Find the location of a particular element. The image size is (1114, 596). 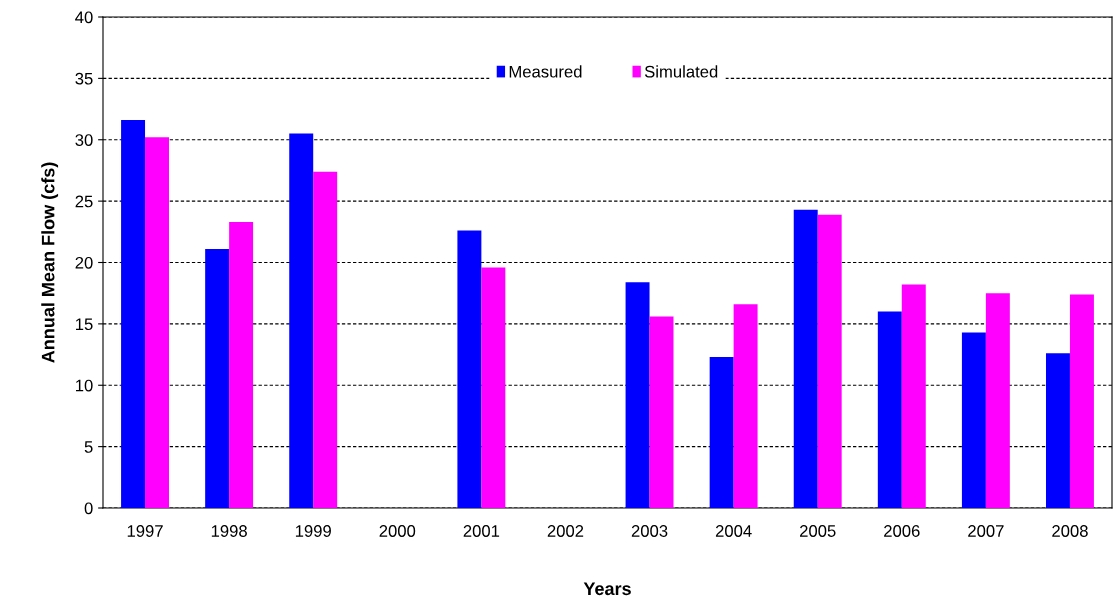

x-tick-label: 2004 is located at coordinates (733, 531).